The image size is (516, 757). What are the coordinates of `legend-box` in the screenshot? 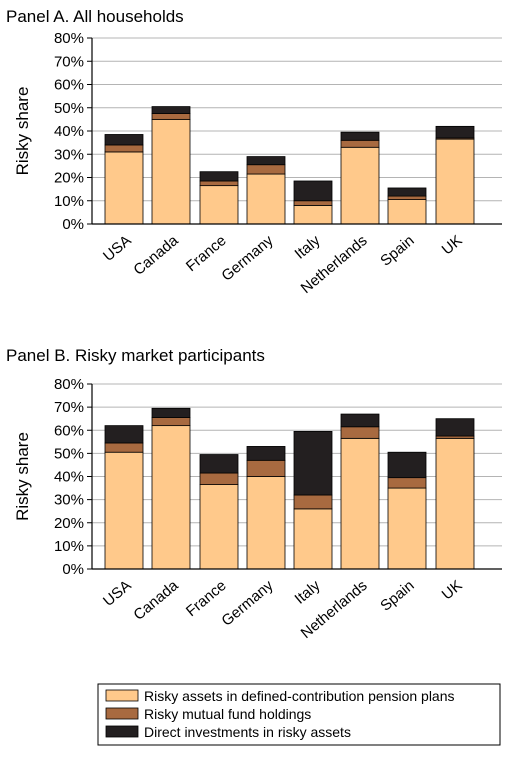 It's located at (299, 714).